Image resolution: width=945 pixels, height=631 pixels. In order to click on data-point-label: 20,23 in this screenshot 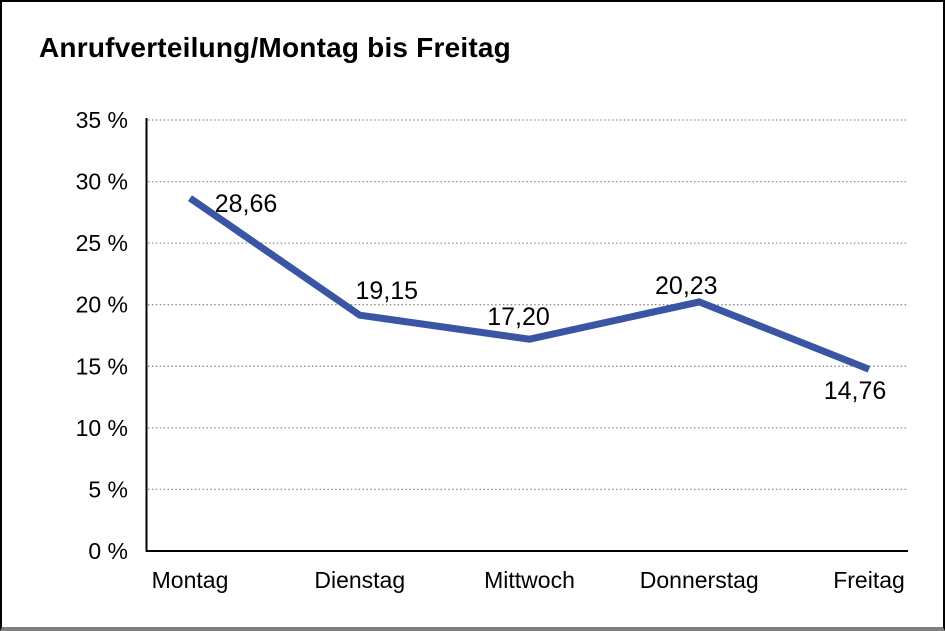, I will do `click(686, 286)`.